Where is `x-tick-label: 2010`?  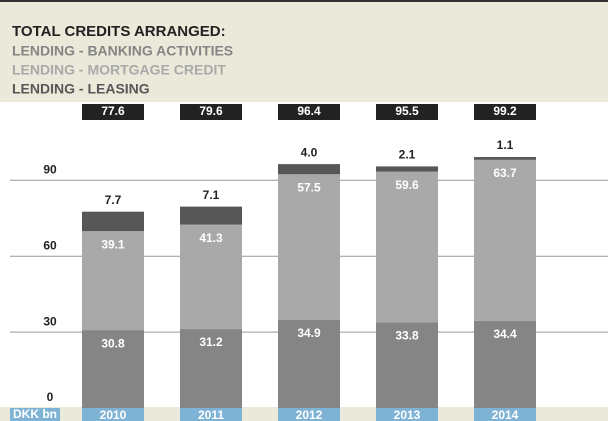
x-tick-label: 2010 is located at coordinates (113, 414).